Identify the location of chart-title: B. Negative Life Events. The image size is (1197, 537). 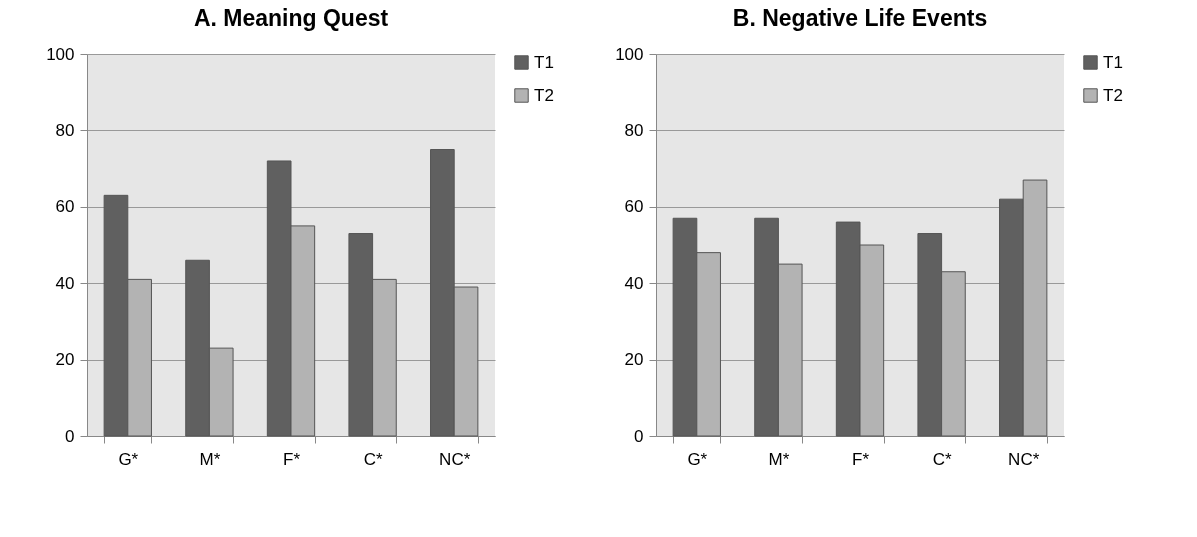
(860, 18).